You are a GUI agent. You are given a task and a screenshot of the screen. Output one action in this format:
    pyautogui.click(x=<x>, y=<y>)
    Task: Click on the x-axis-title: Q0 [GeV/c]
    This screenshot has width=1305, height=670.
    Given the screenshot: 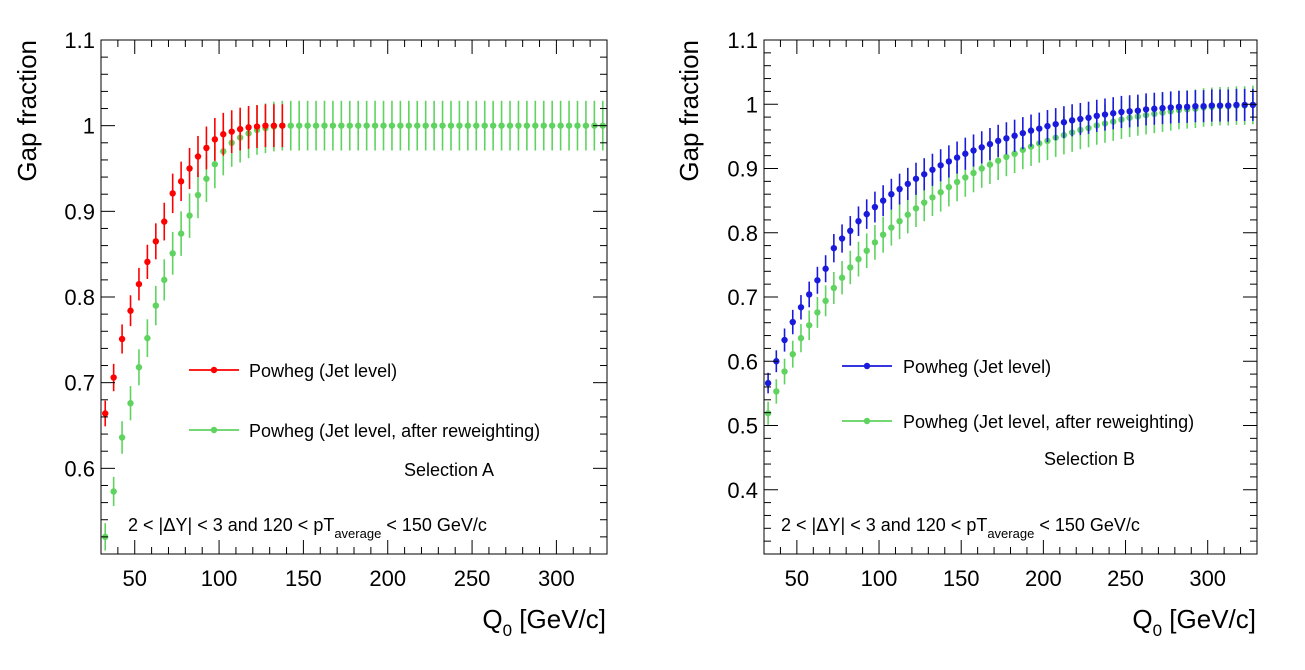 What is the action you would take?
    pyautogui.click(x=544, y=622)
    